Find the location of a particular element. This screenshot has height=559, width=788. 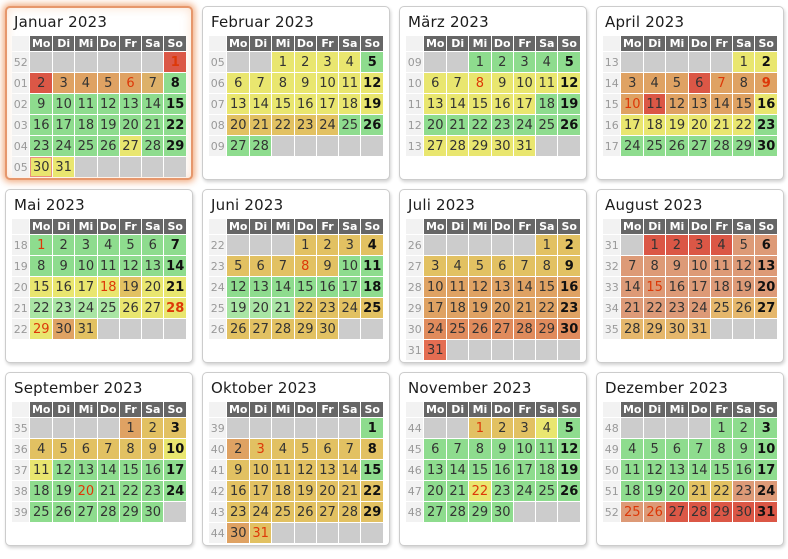

day-cell-oktober-30: 30 is located at coordinates (238, 533).